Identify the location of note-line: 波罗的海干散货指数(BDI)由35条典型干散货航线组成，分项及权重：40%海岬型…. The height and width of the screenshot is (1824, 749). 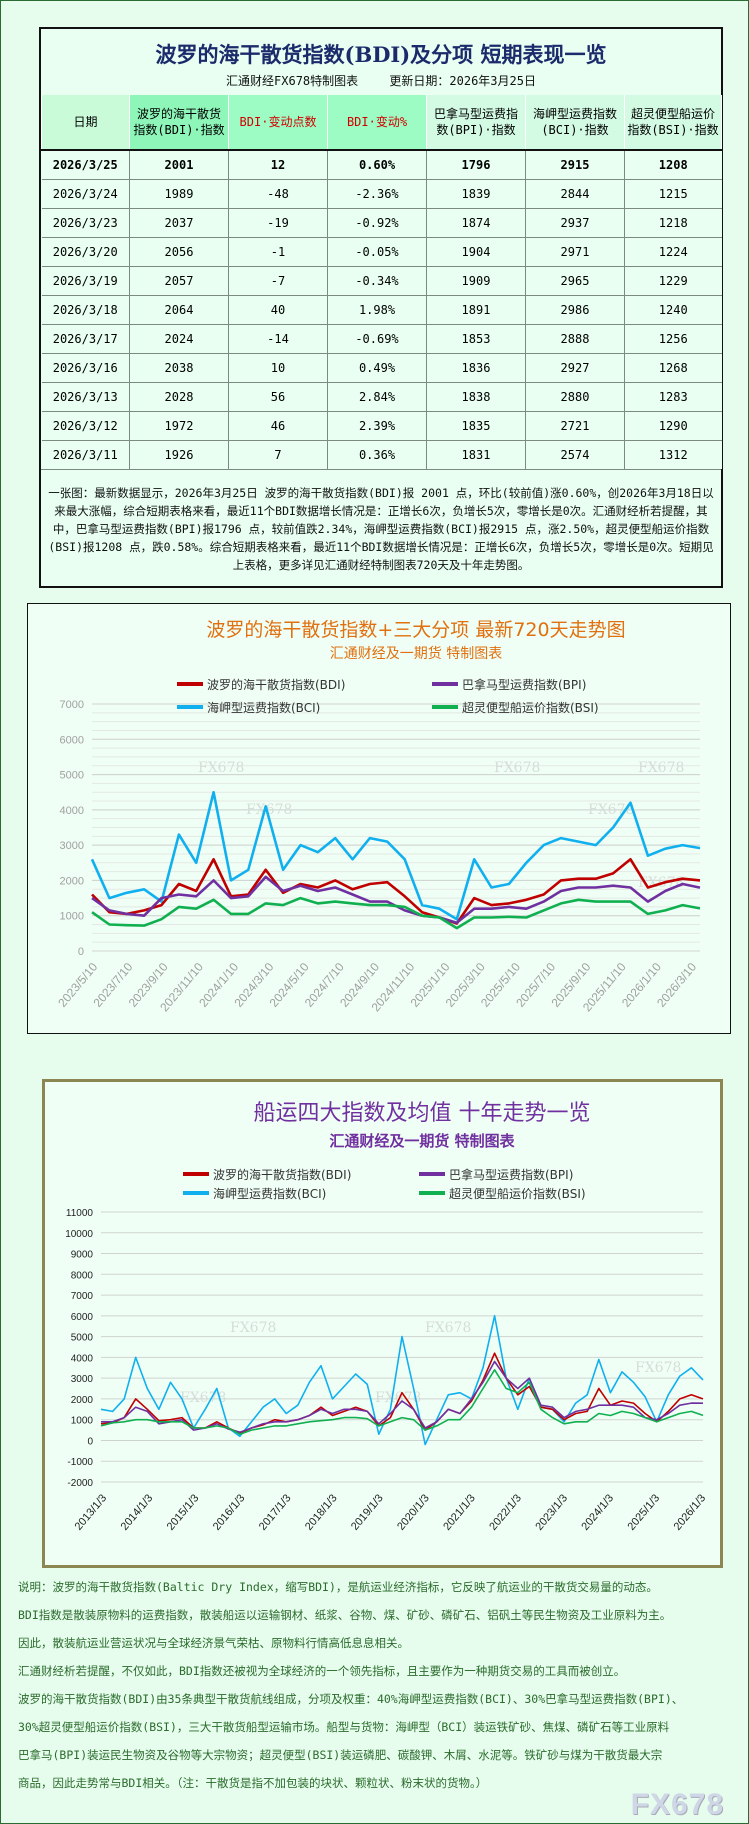
(351, 1699).